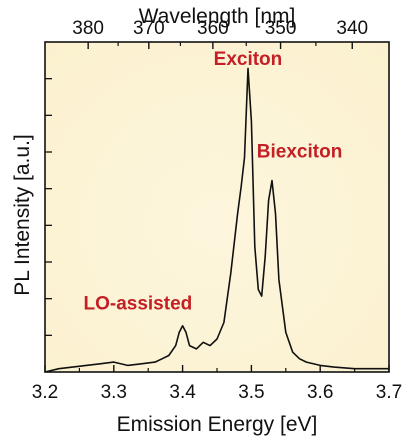  What do you see at coordinates (300, 152) in the screenshot?
I see `annotation-label: Biexciton` at bounding box center [300, 152].